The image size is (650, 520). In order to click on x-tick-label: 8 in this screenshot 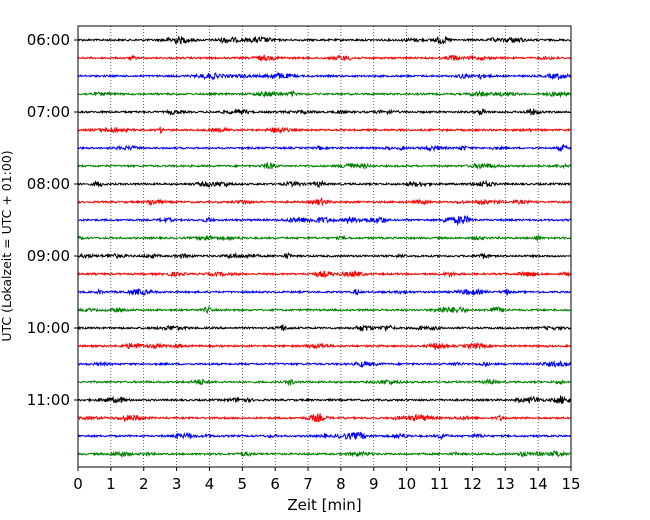, I will do `click(341, 484)`.